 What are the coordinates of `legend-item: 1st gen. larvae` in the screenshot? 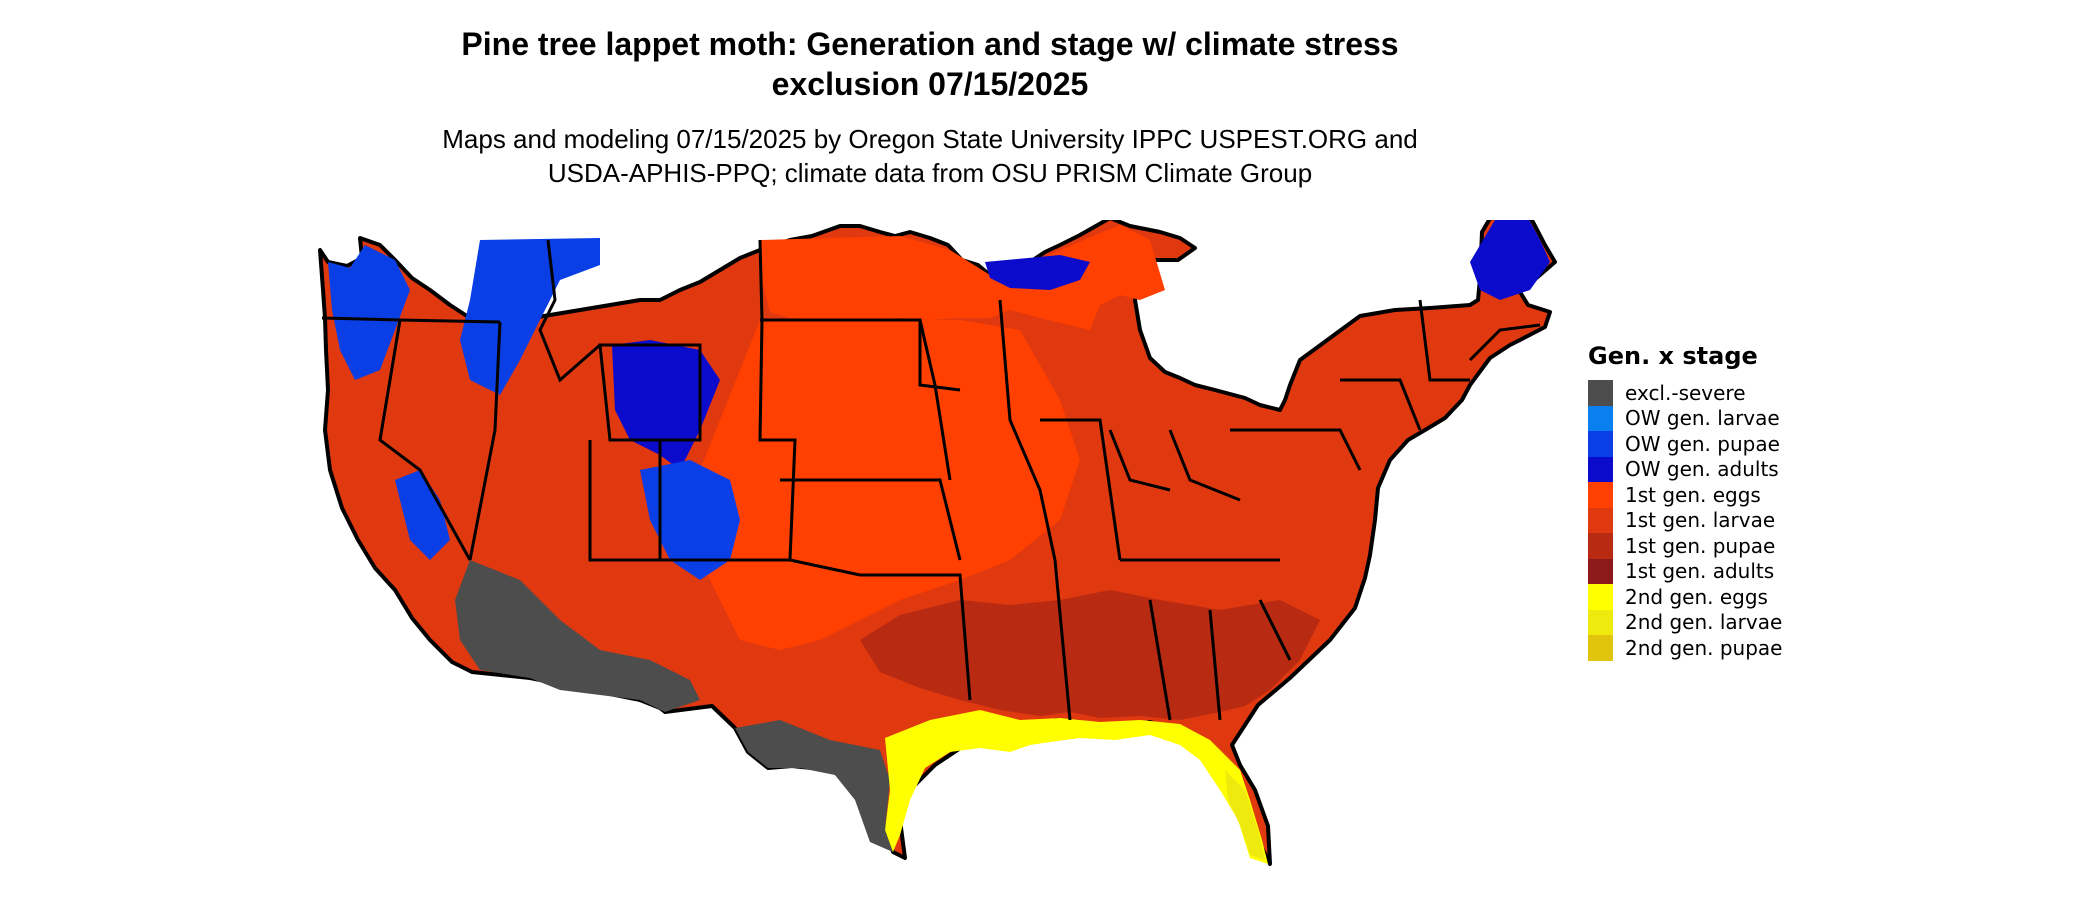 It's located at (1685, 520).